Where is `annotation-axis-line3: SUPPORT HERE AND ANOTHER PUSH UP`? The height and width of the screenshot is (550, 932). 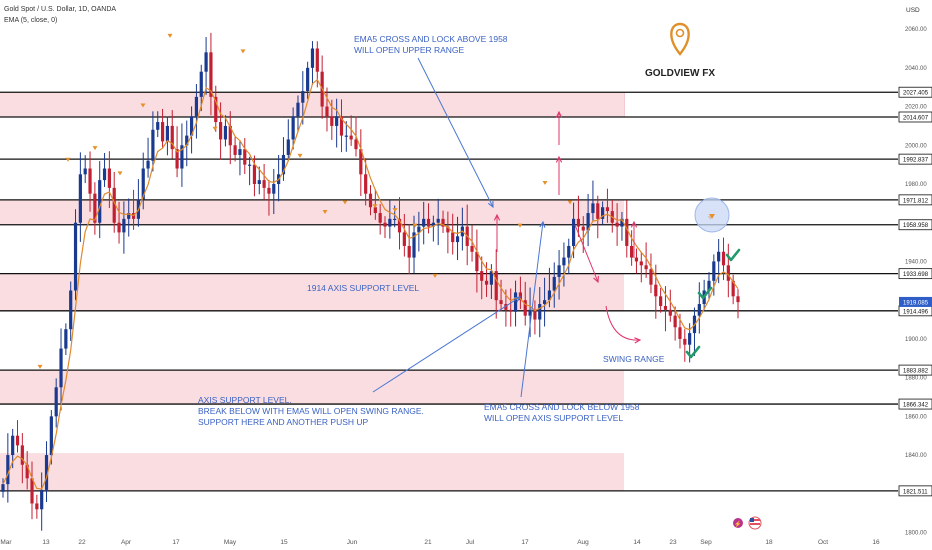
annotation-axis-line3: SUPPORT HERE AND ANOTHER PUSH UP is located at coordinates (283, 422).